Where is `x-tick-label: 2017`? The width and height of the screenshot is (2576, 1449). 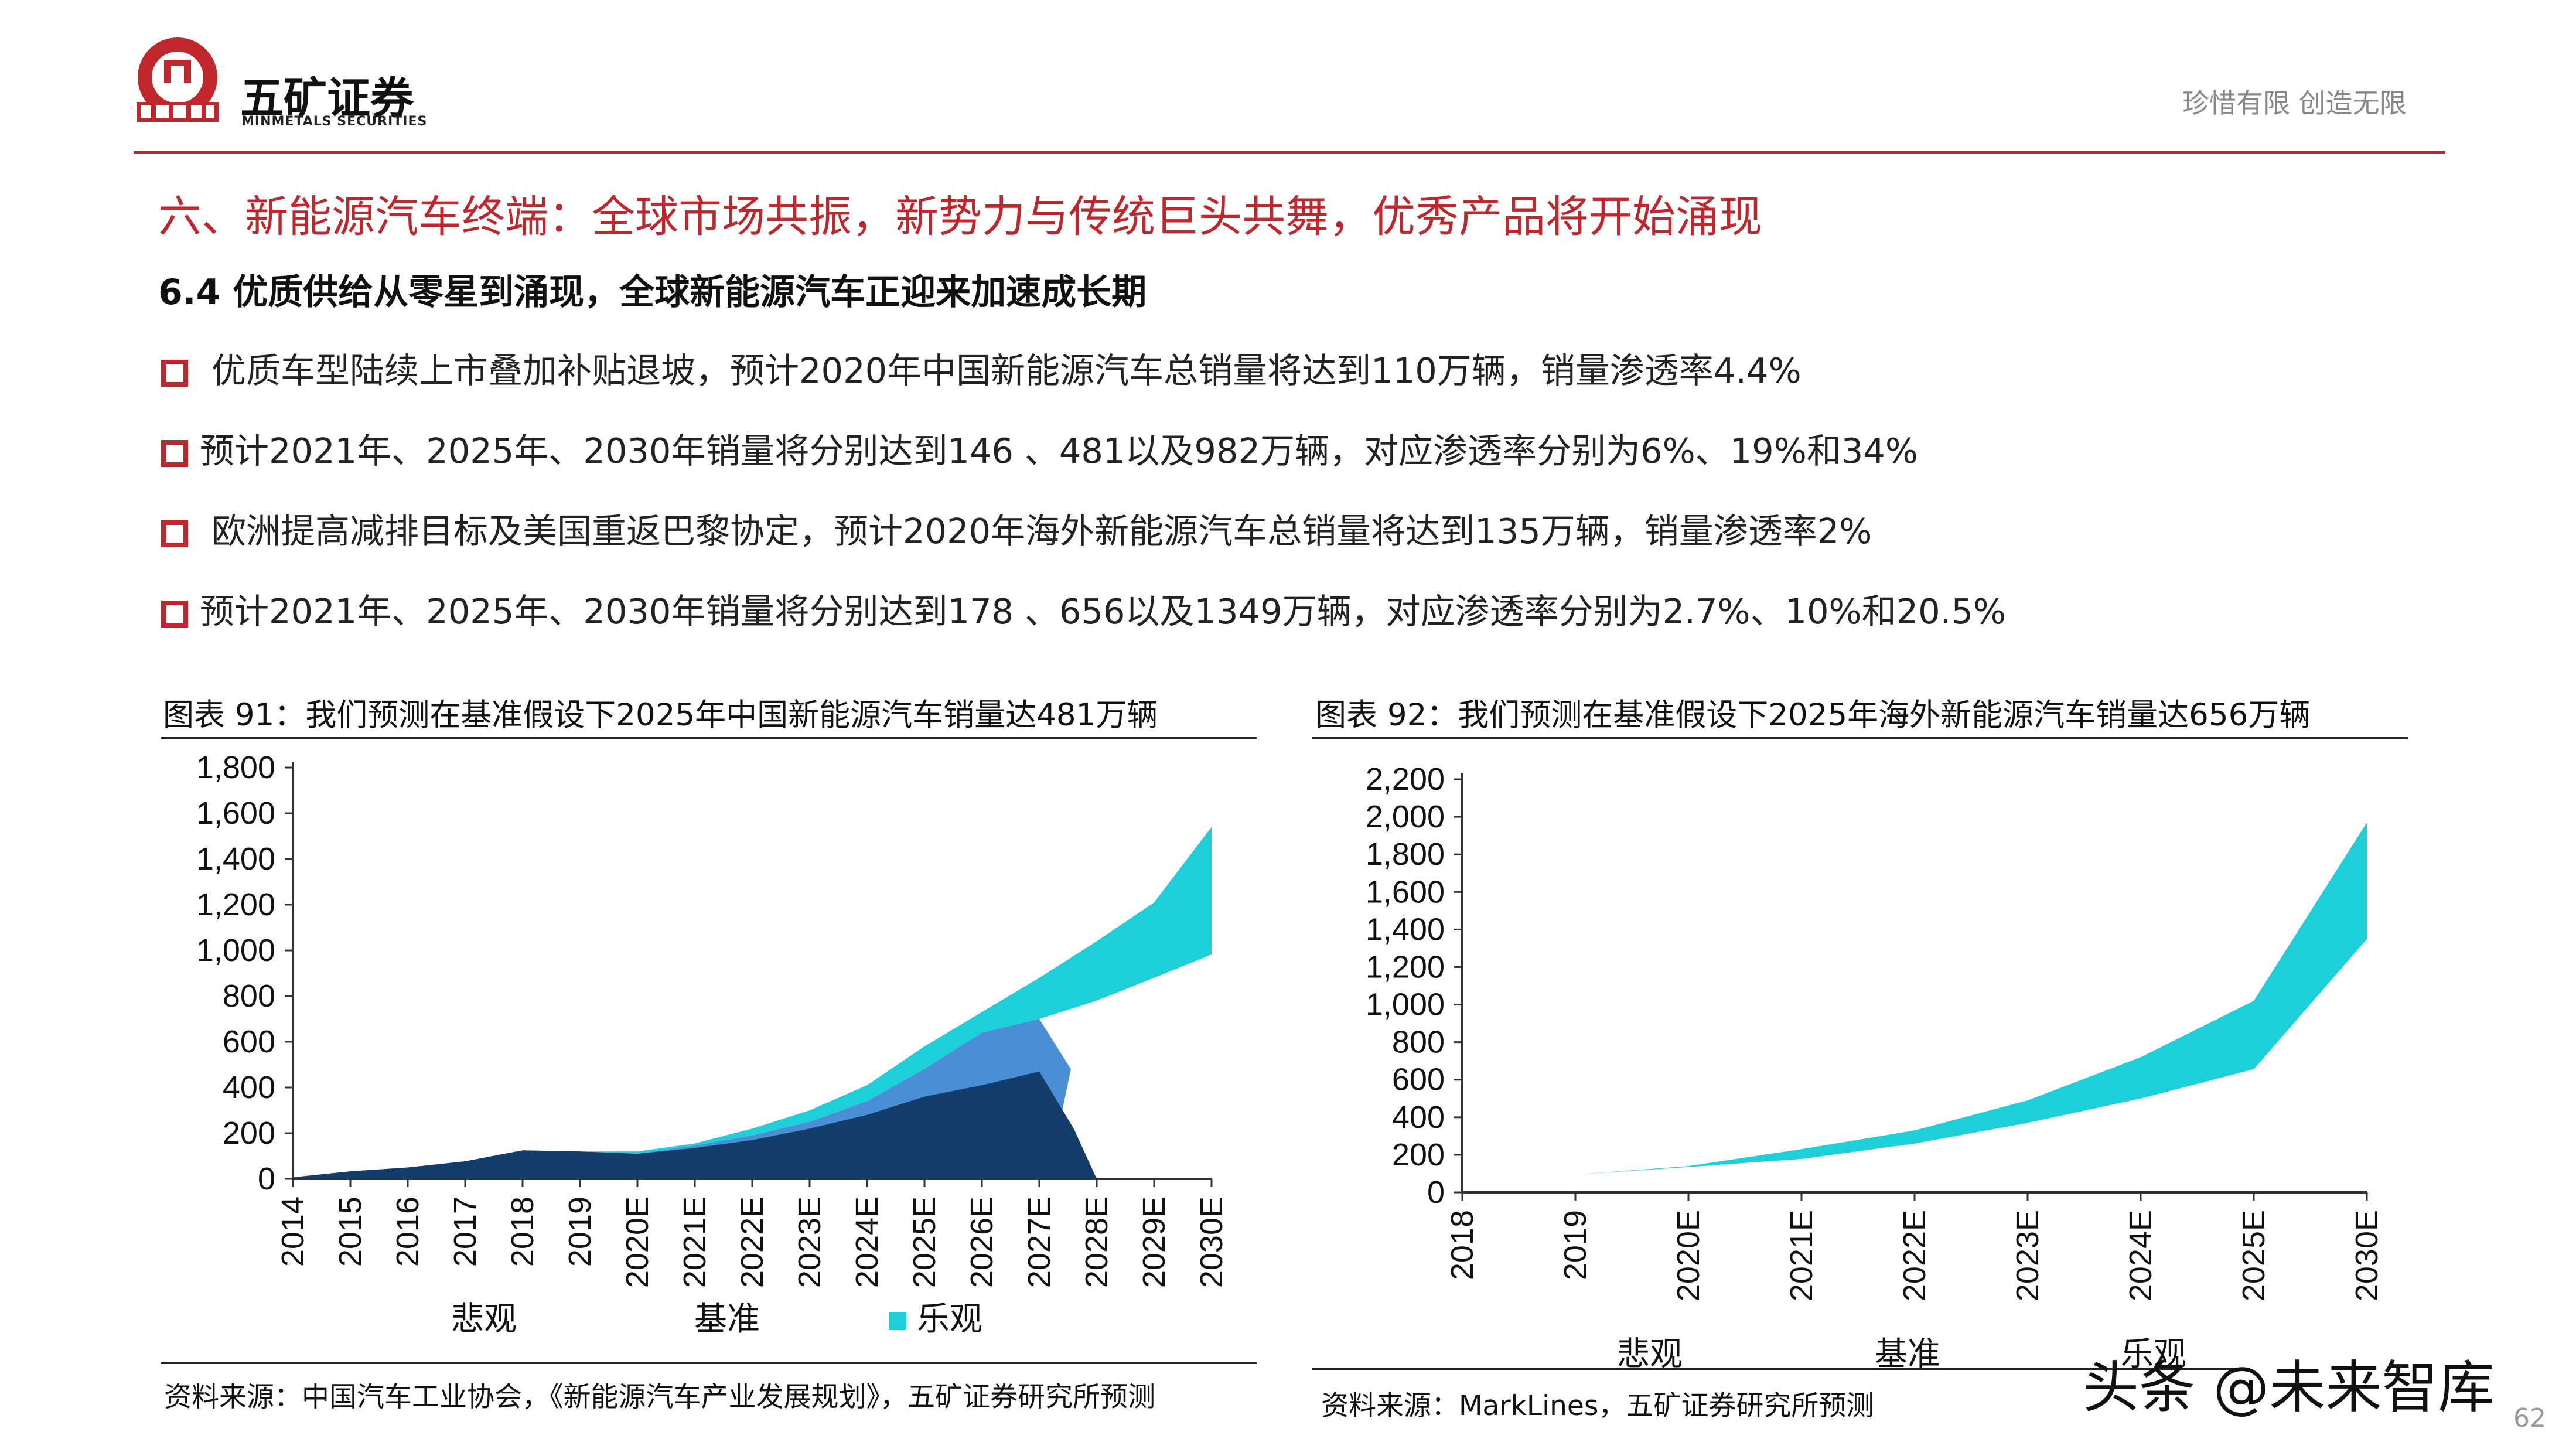 x-tick-label: 2017 is located at coordinates (465, 1231).